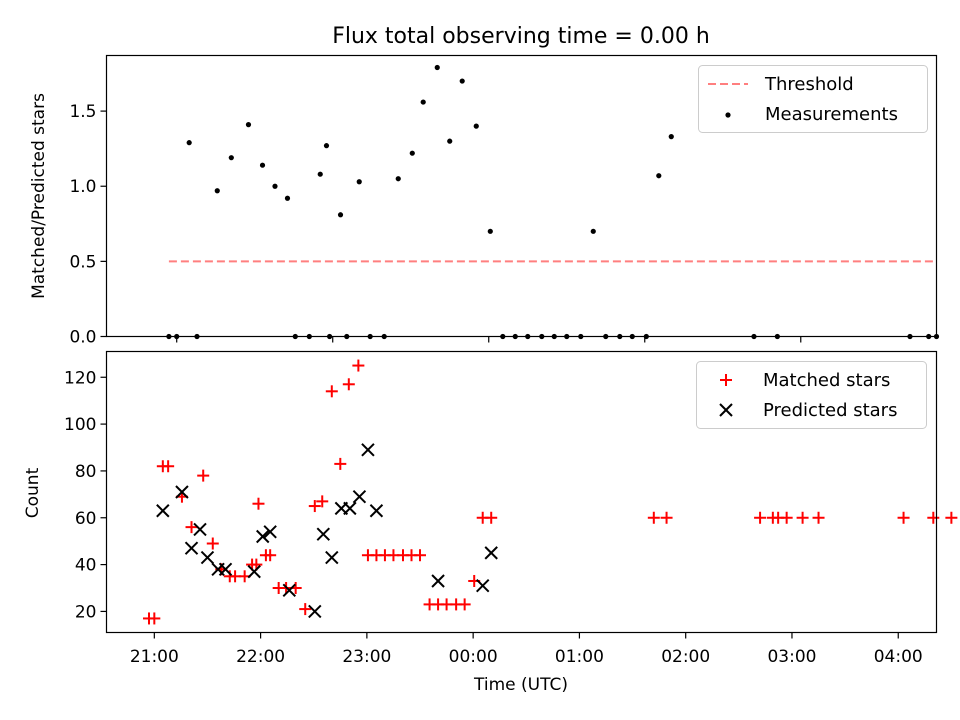 The width and height of the screenshot is (960, 720). What do you see at coordinates (791, 657) in the screenshot?
I see `bottom-x-tick-label: 03:00` at bounding box center [791, 657].